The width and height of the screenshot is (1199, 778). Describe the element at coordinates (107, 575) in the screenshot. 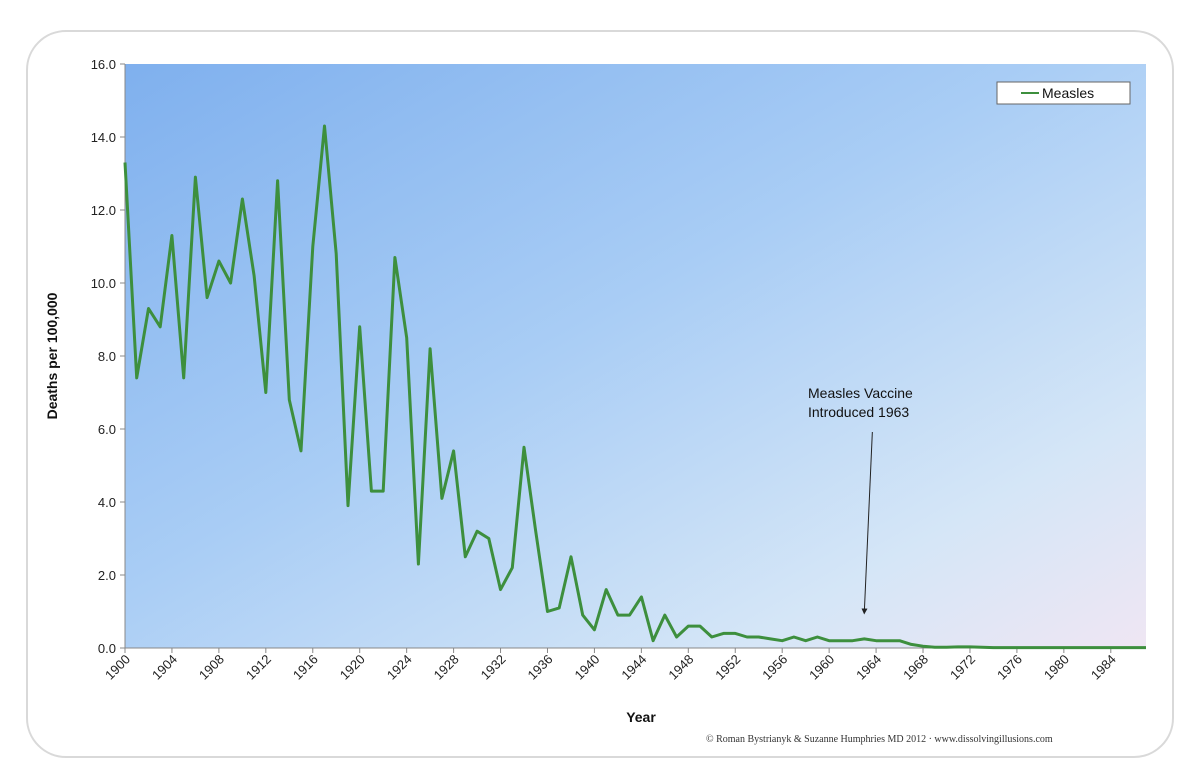

I see `y-tick-label: 2.0` at that location.